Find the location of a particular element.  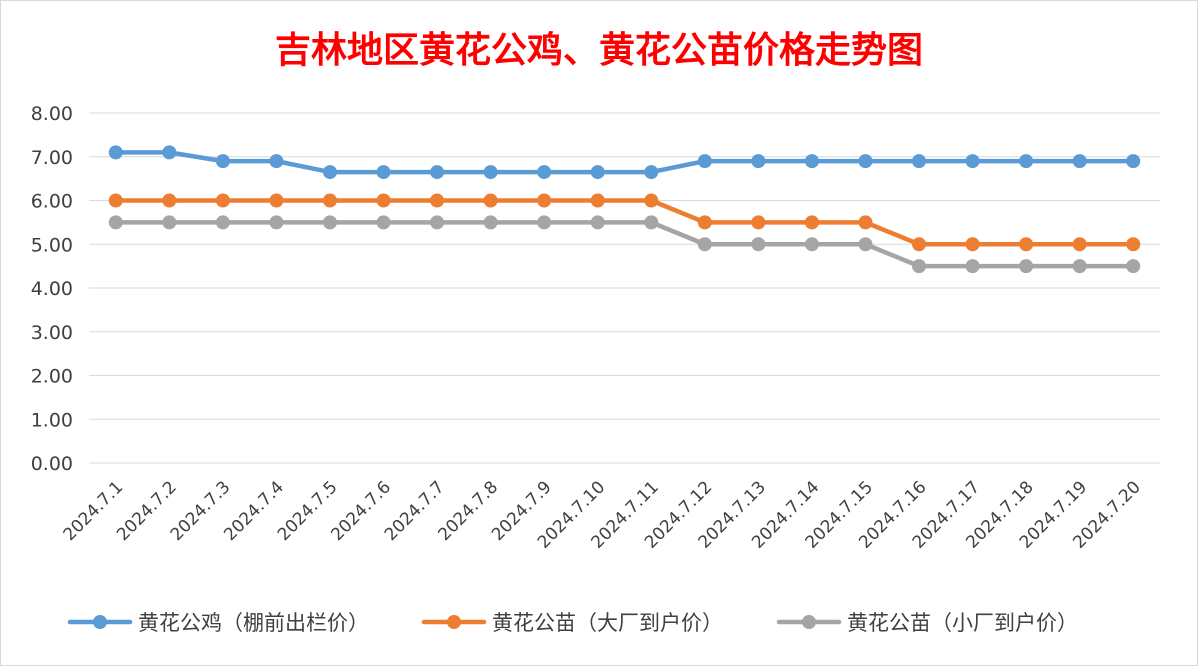

y-tick-label: 8.00 is located at coordinates (52, 114).